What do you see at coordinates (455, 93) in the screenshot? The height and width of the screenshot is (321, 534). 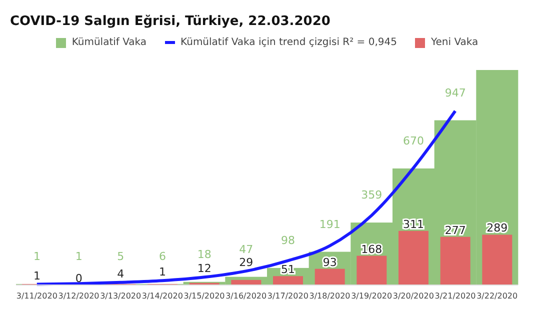 I see `data-label: 947` at bounding box center [455, 93].